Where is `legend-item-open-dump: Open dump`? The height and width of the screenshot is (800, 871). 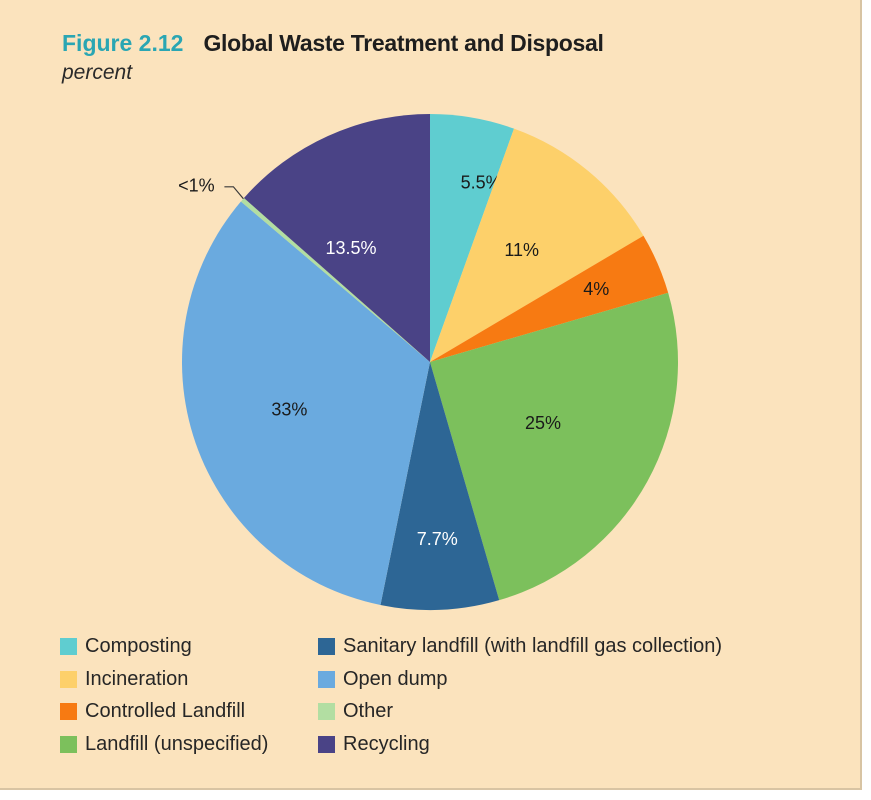
legend-item-open-dump: Open dump is located at coordinates (383, 679).